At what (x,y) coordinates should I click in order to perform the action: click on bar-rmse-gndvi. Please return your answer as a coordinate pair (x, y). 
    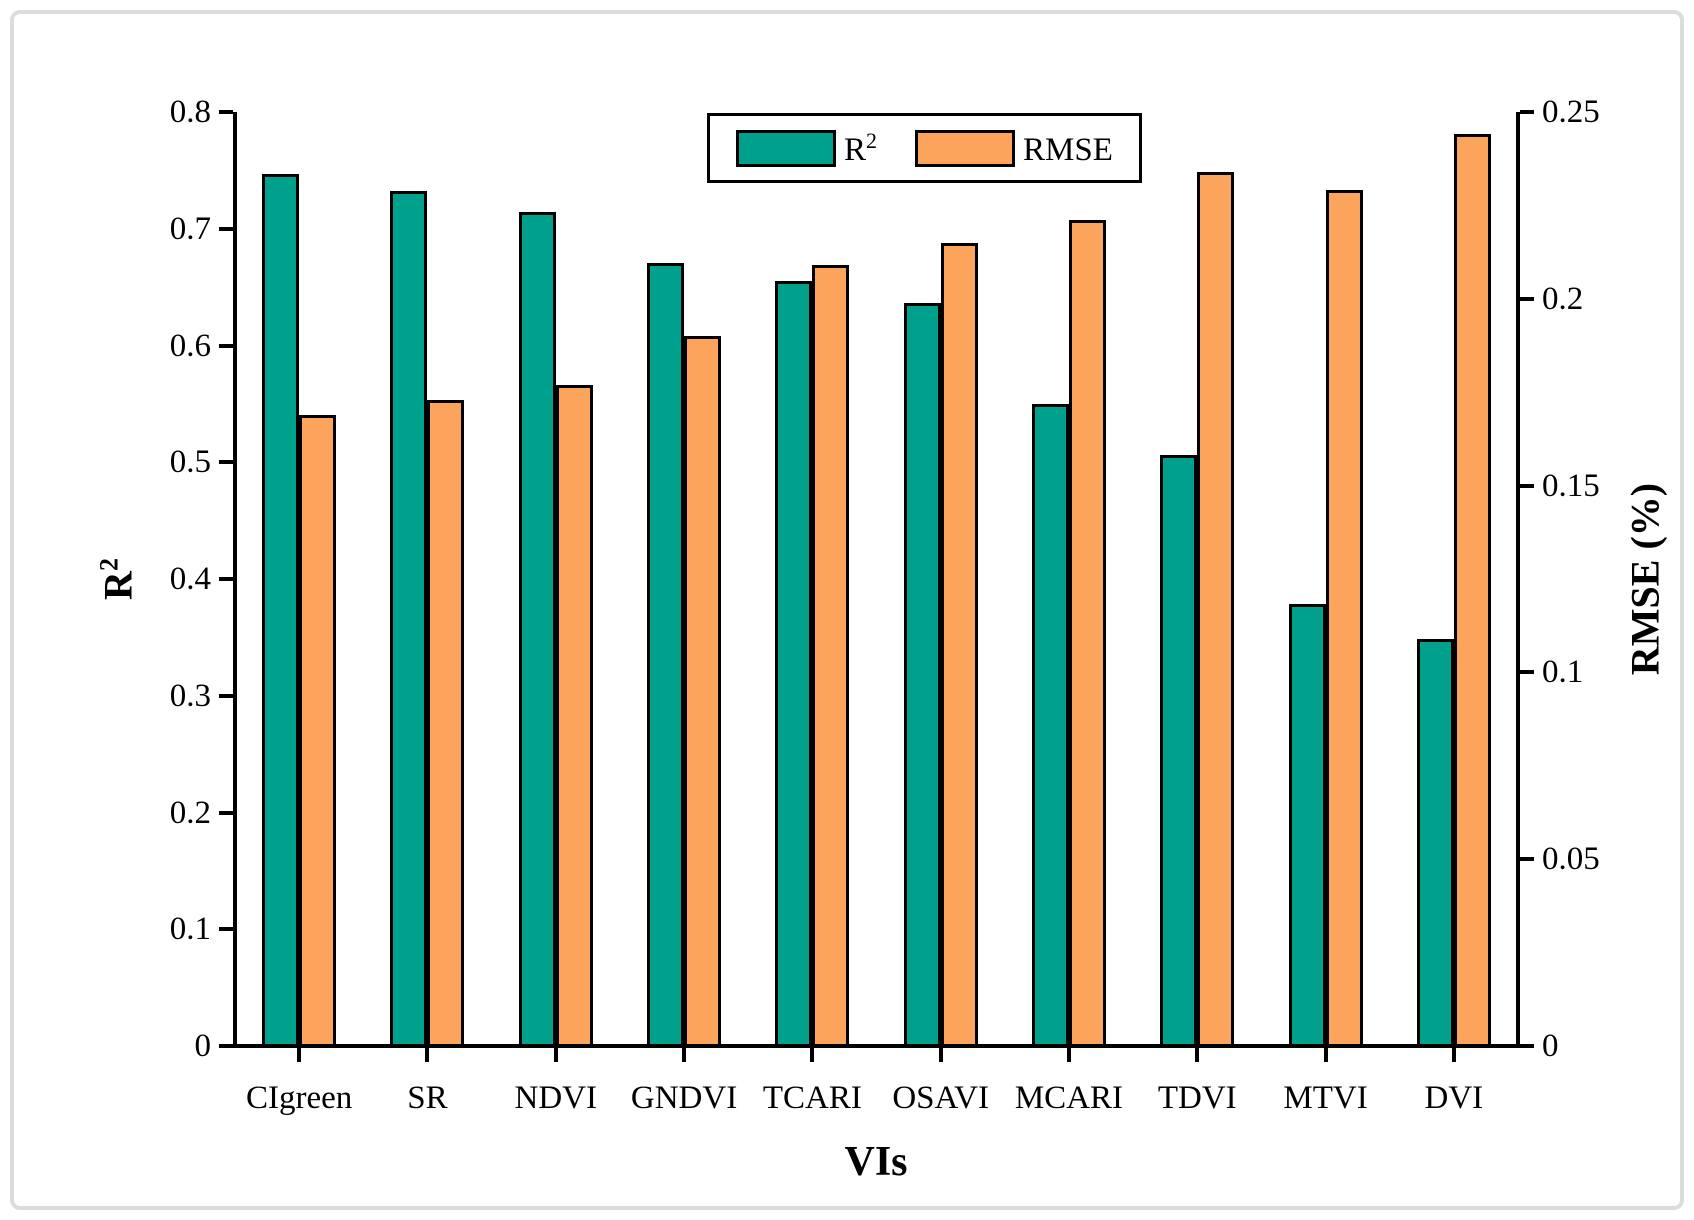
    Looking at the image, I should click on (703, 692).